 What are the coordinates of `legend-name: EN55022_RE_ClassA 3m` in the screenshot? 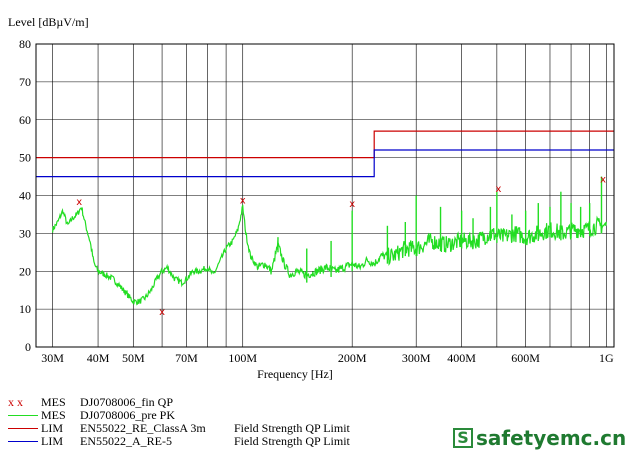 It's located at (143, 428).